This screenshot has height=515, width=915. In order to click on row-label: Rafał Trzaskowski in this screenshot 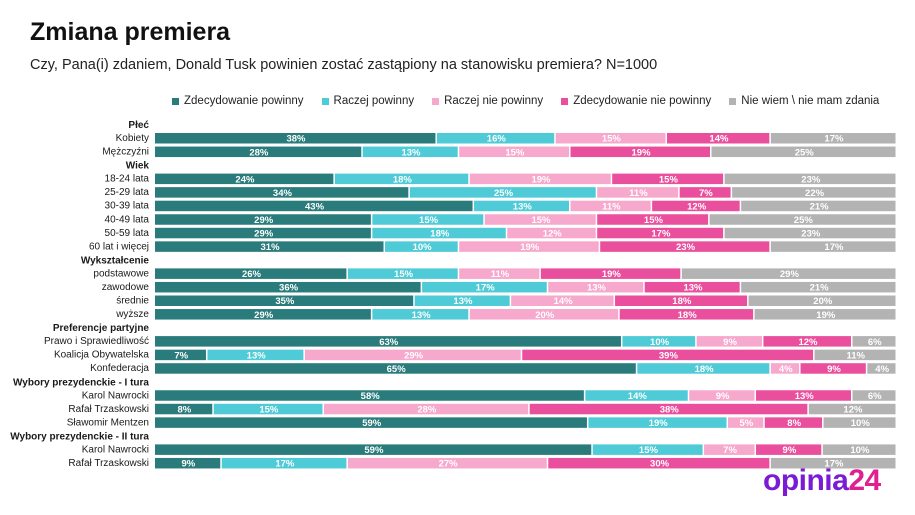, I will do `click(108, 463)`.